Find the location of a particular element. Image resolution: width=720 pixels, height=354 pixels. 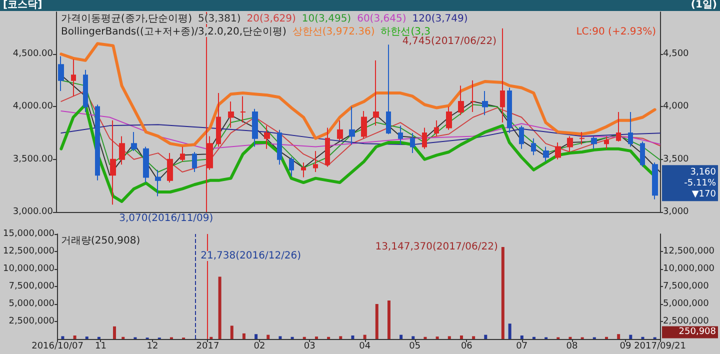

y2-tick-label: 4,000 is located at coordinates (676, 107).